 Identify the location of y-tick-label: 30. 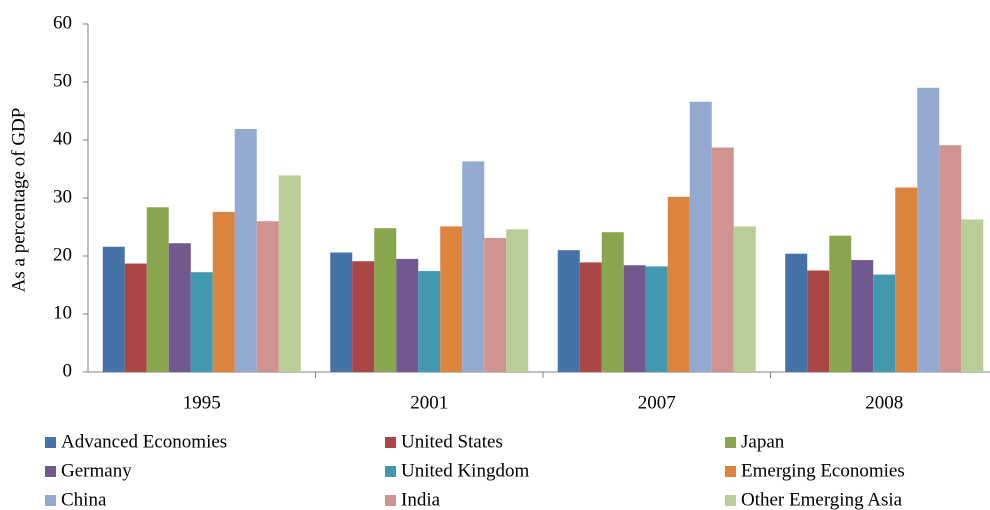
(62, 196).